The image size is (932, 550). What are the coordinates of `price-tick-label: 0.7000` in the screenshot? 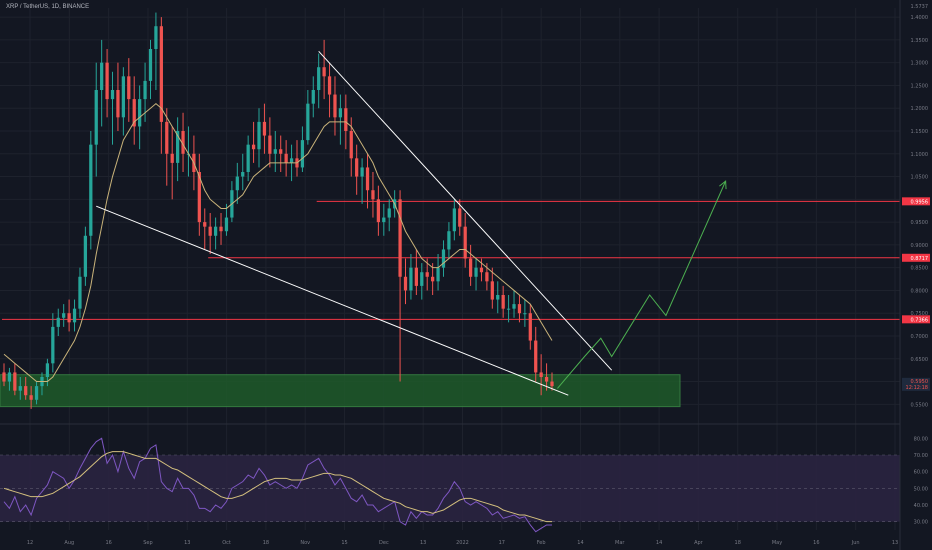 It's located at (920, 337).